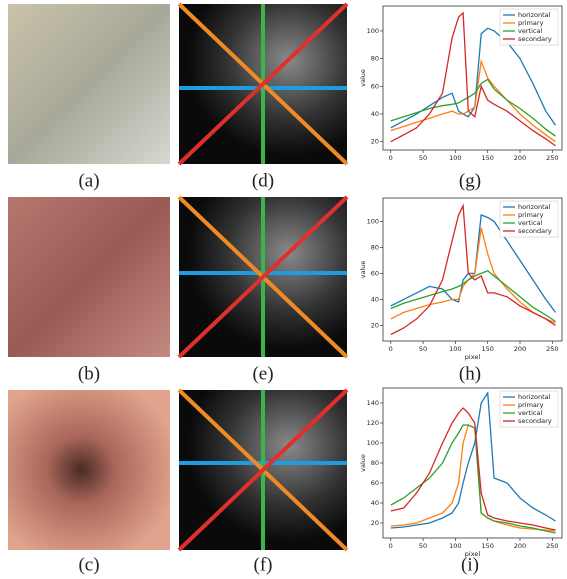 The width and height of the screenshot is (567, 579). Describe the element at coordinates (373, 403) in the screenshot. I see `y-tick-label: 140` at that location.